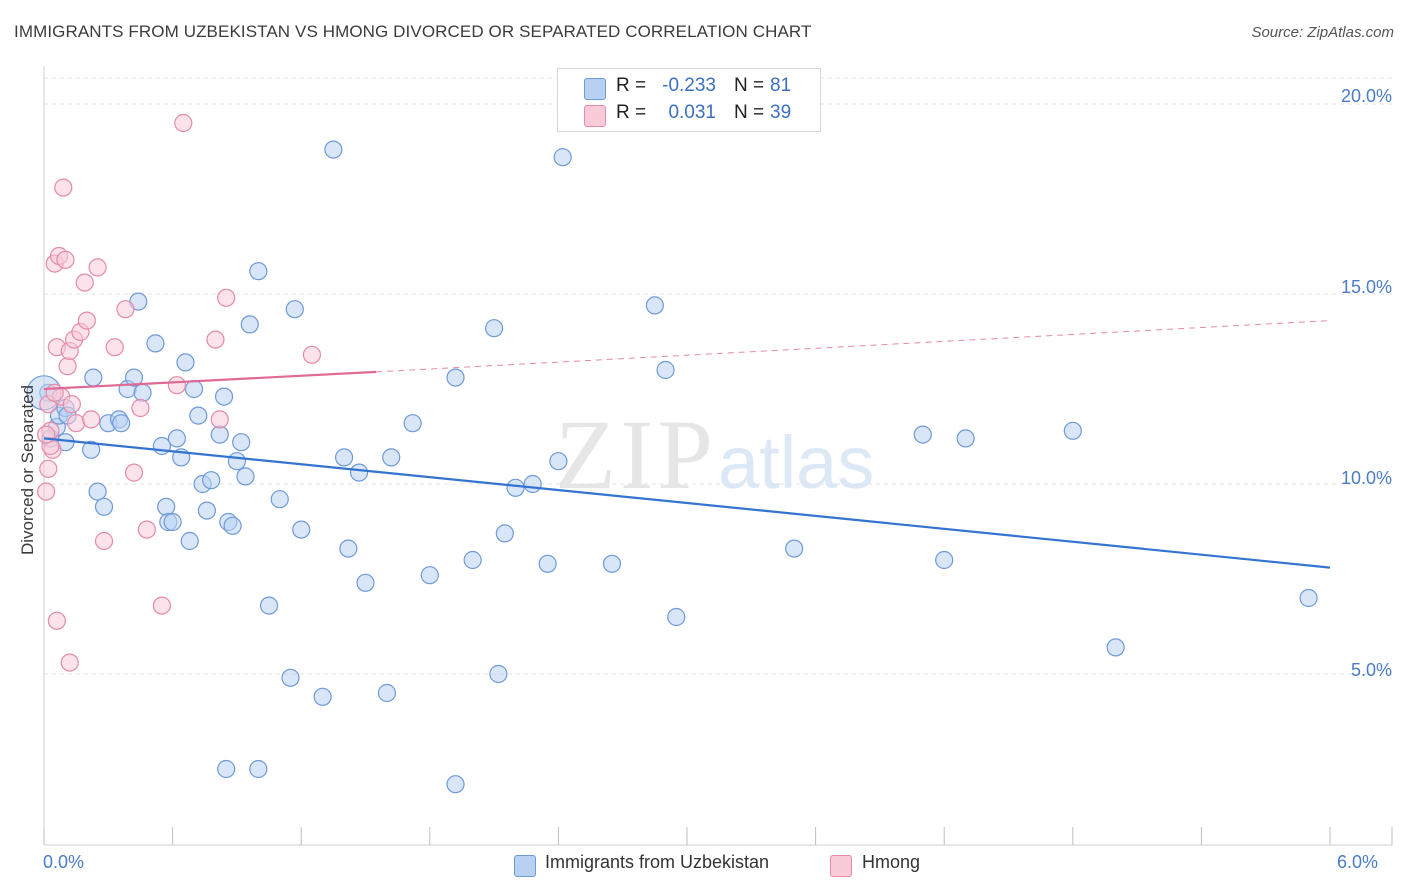  What do you see at coordinates (657, 862) in the screenshot?
I see `bottom-legend-label-uzbekistan: Immigrants from Uzbekistan` at bounding box center [657, 862].